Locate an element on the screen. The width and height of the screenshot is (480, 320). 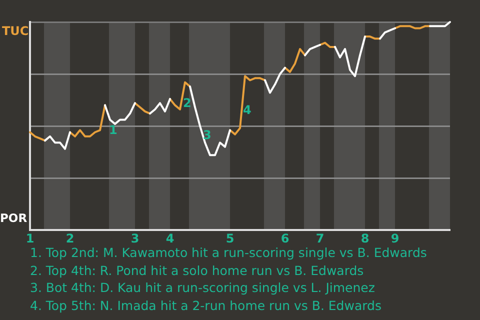
x-tick-label: 6 is located at coordinates (285, 238).